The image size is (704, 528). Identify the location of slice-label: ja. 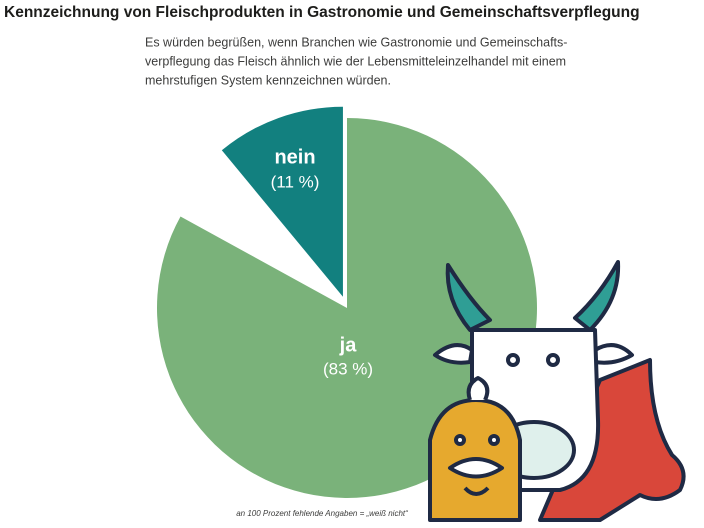
(348, 345).